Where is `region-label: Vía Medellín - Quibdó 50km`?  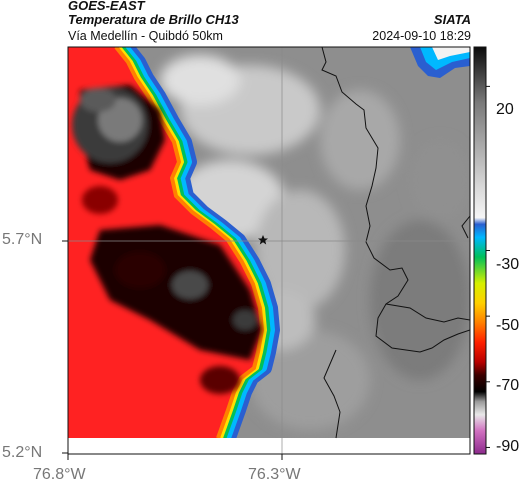
region-label: Vía Medellín - Quibdó 50km is located at coordinates (145, 36).